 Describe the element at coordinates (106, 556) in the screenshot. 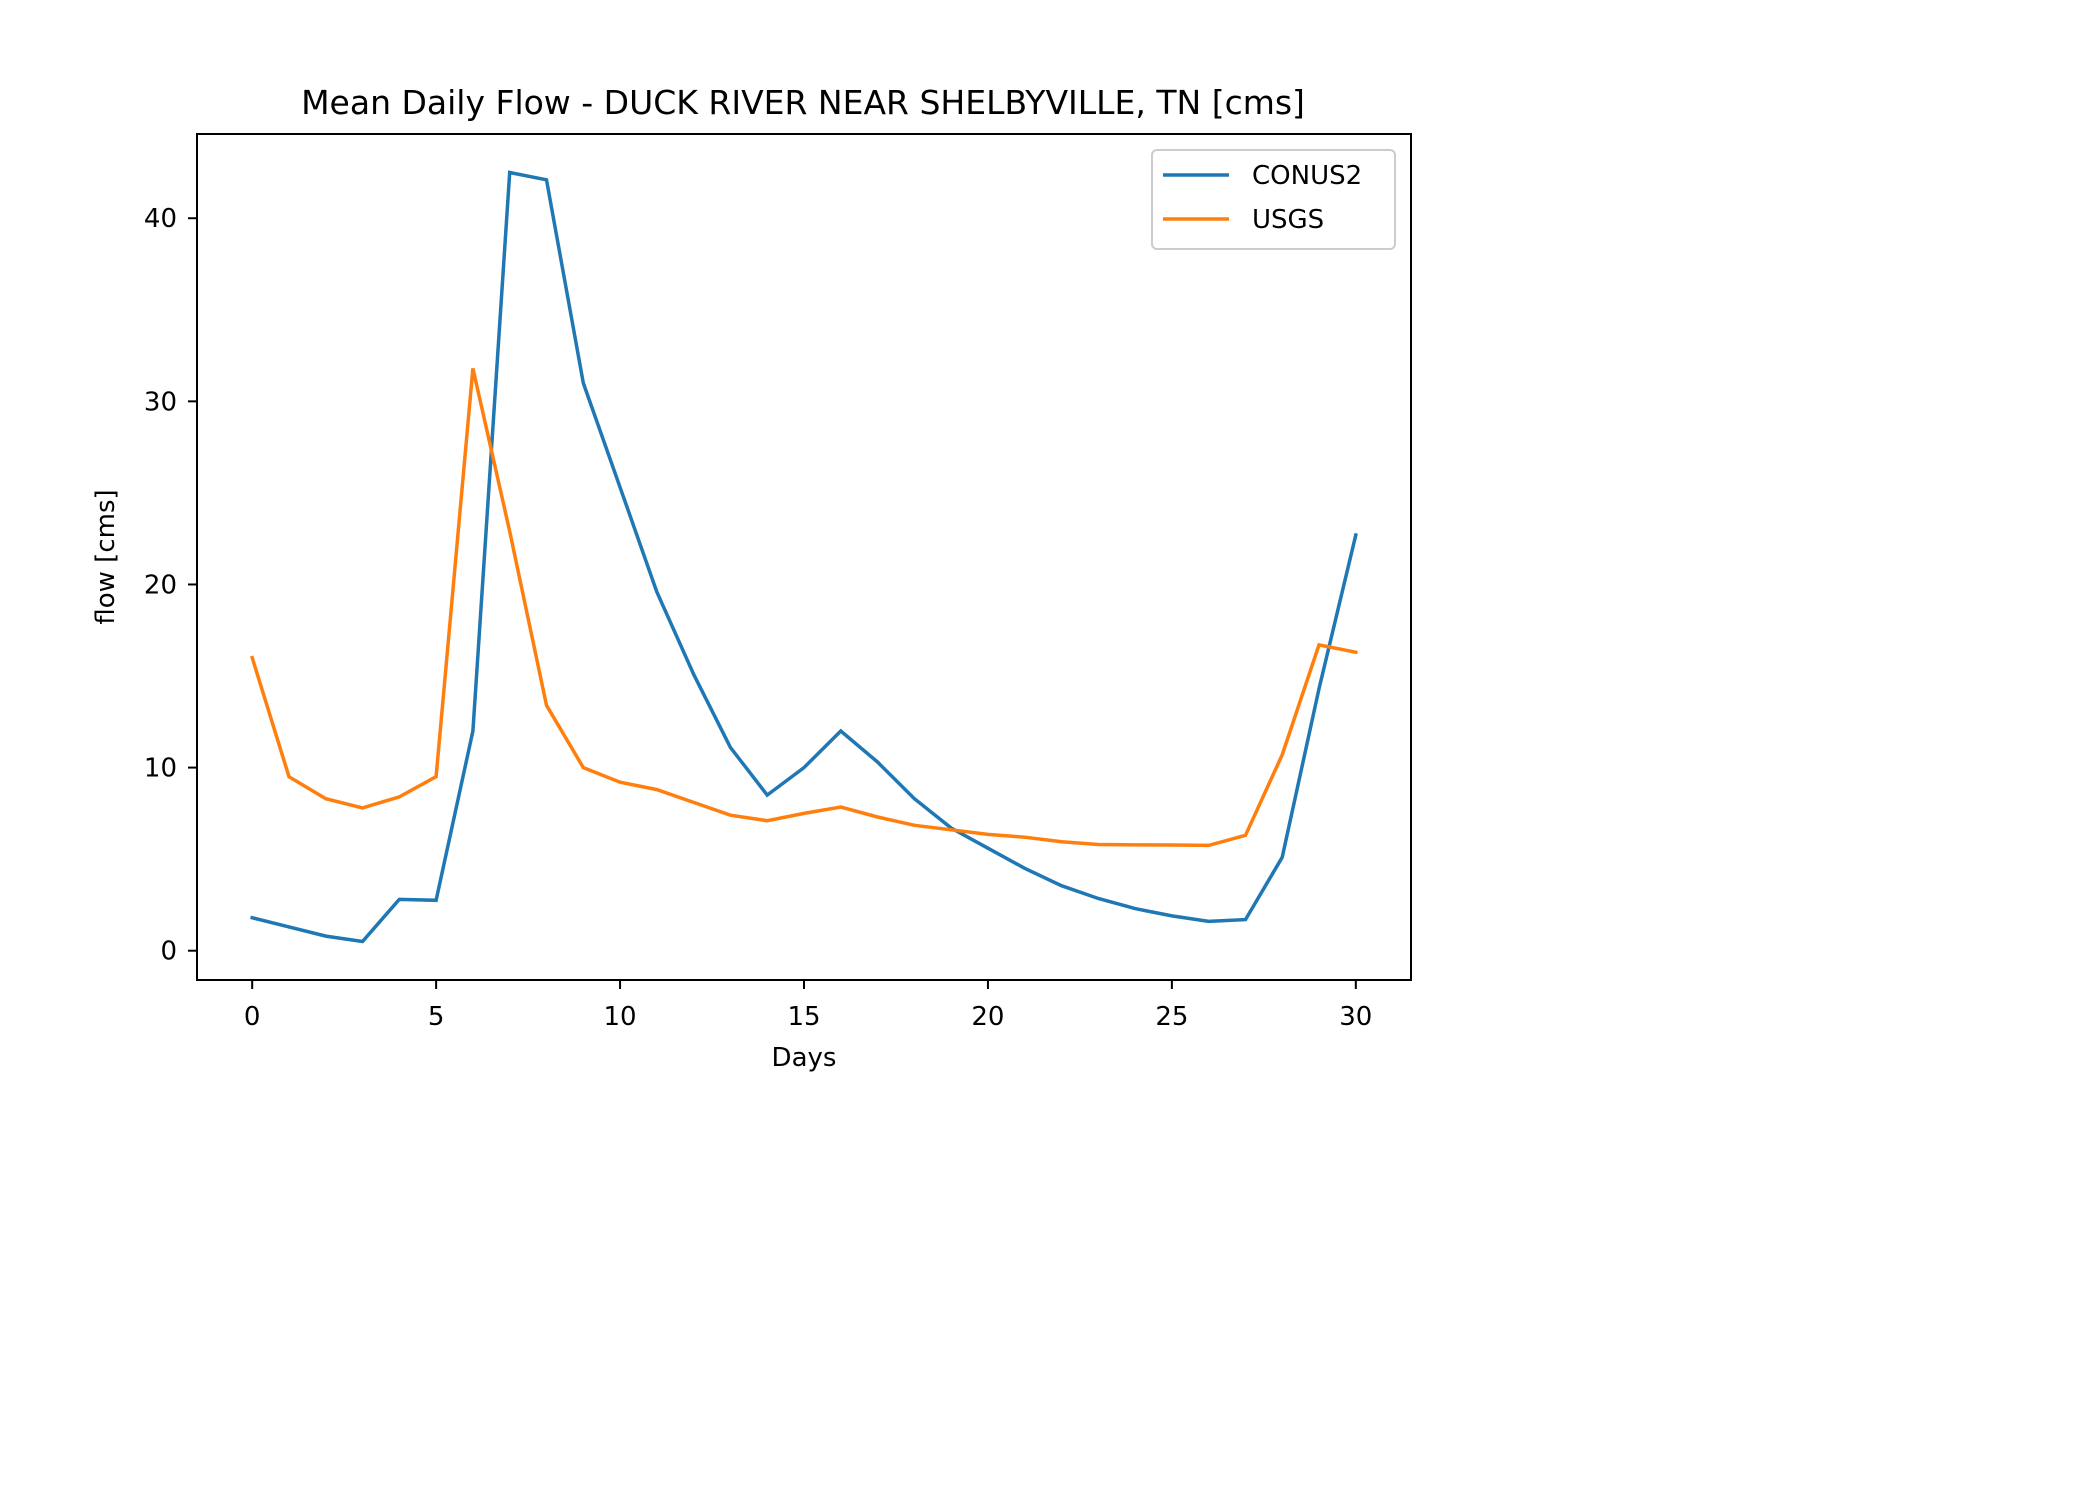

I see `y-axis-label: flow [cms]` at that location.